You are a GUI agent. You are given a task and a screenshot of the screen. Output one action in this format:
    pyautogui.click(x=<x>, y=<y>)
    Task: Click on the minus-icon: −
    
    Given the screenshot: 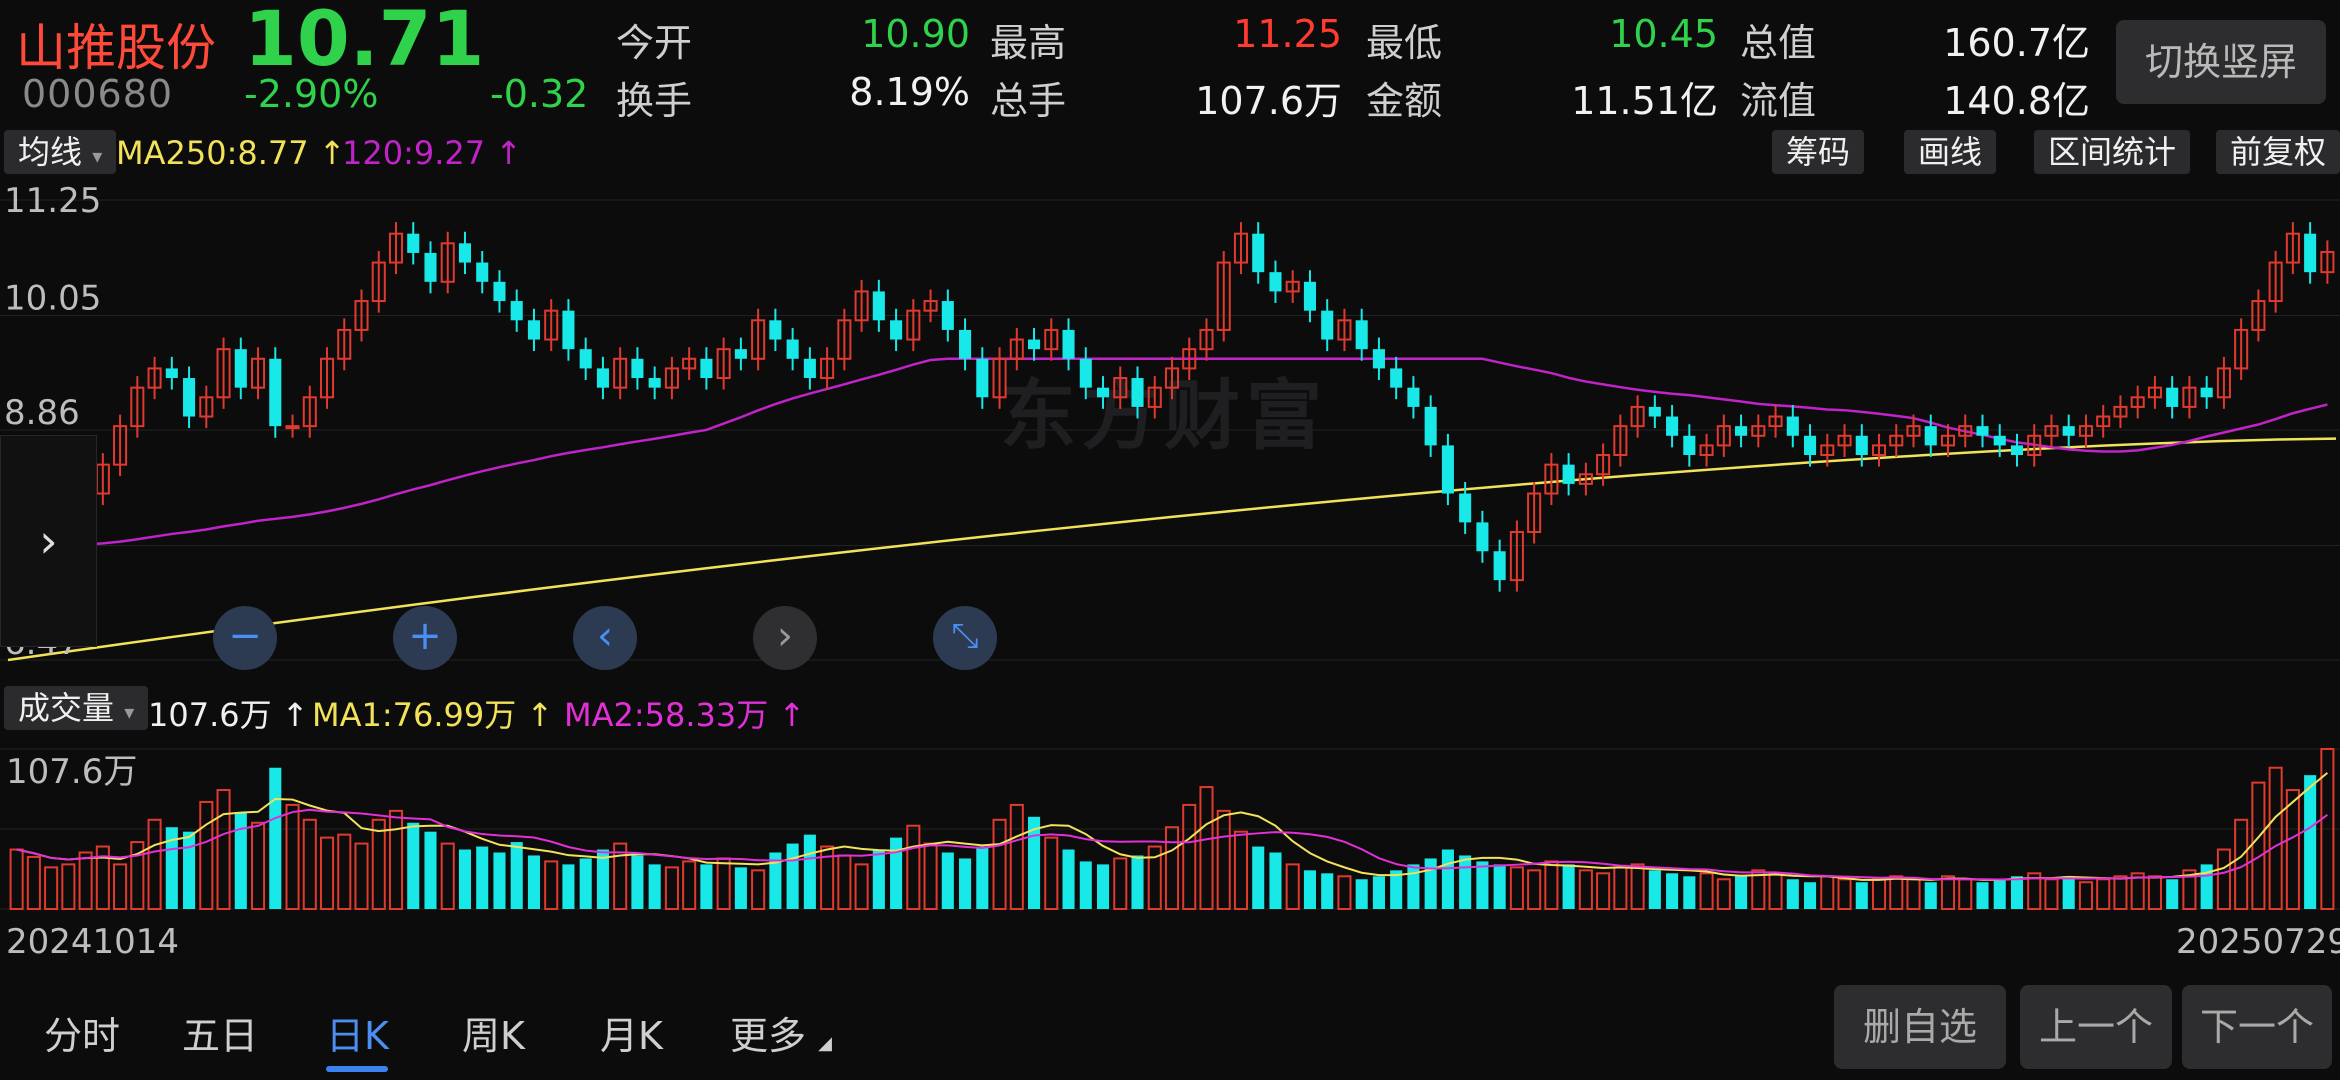 What is the action you would take?
    pyautogui.click(x=245, y=636)
    